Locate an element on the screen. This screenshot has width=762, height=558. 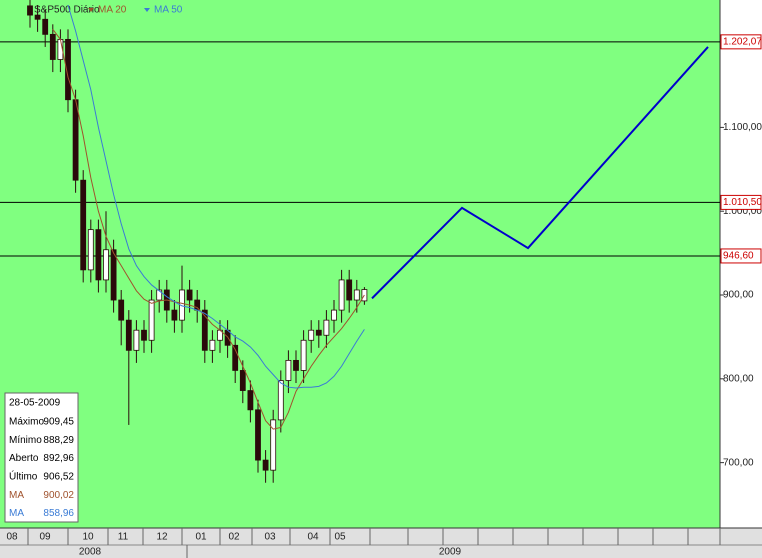
info-value: 900,02 is located at coordinates (58, 495).